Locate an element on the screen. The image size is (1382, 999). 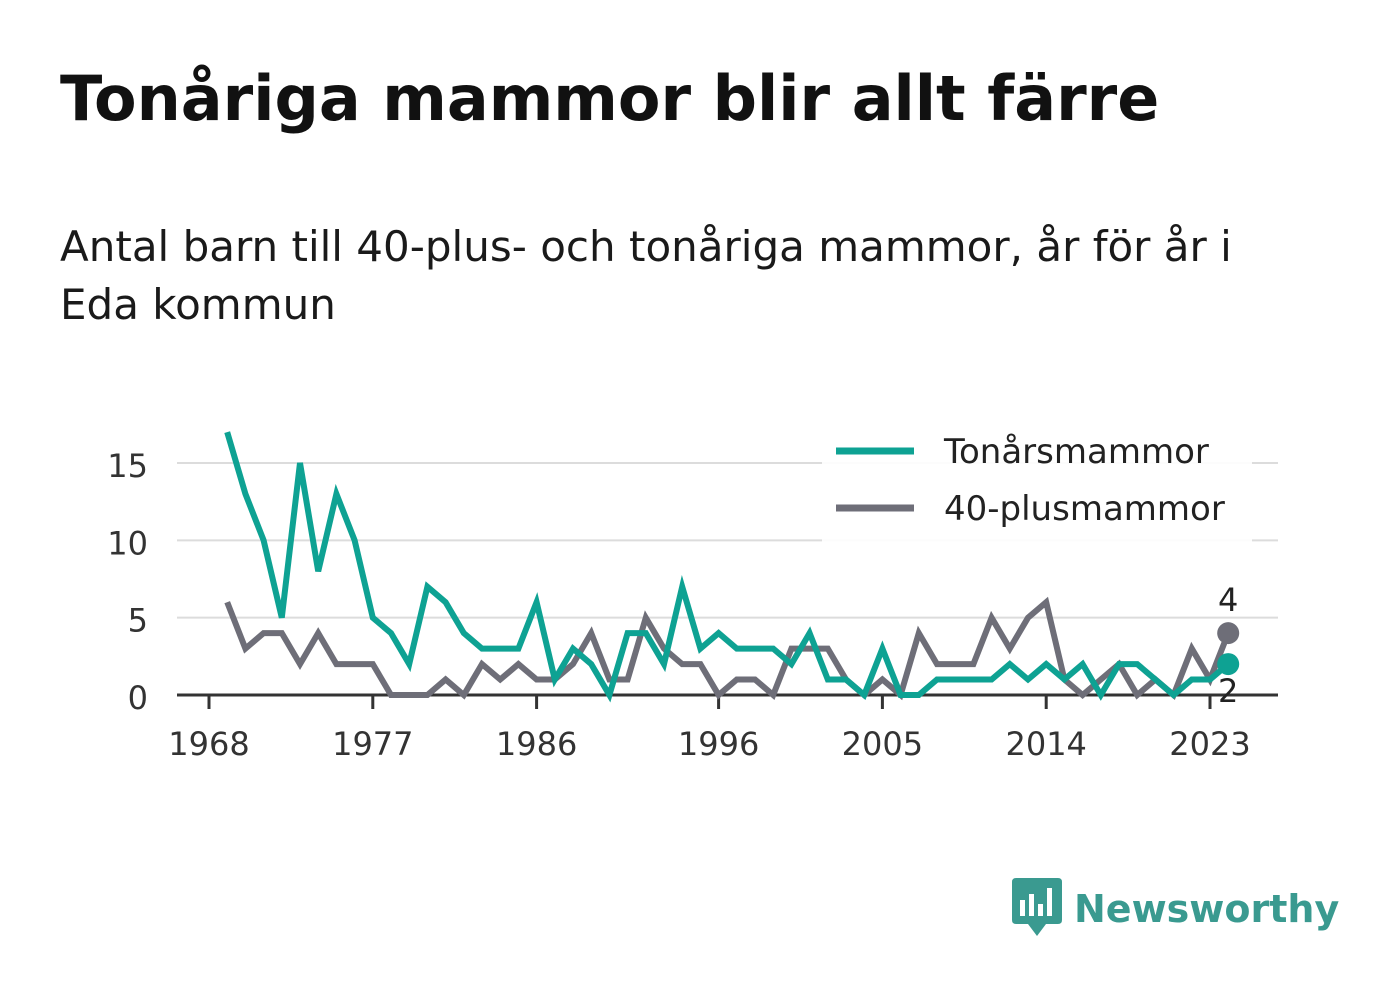
y-tick-label: 15 is located at coordinates (127, 466).